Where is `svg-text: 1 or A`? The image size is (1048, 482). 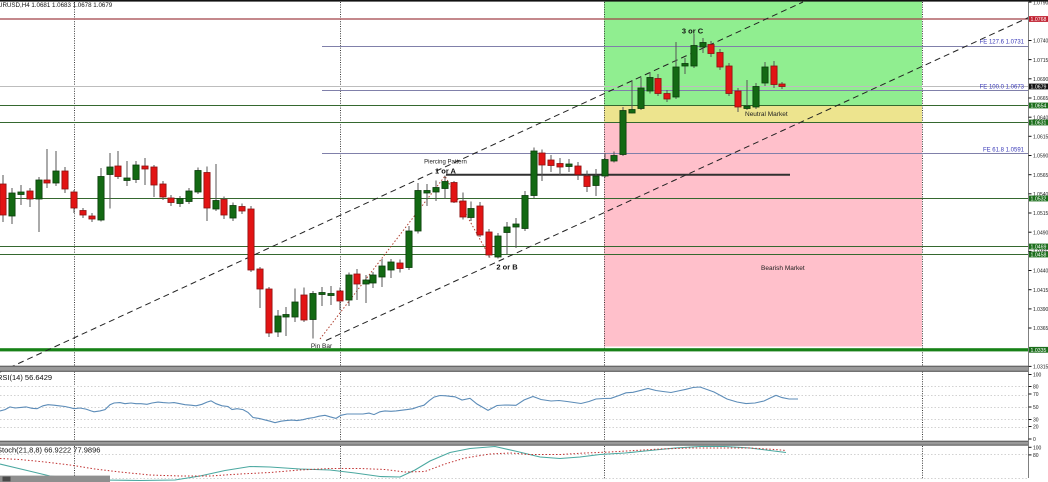 svg-text: 1 or A is located at coordinates (446, 171).